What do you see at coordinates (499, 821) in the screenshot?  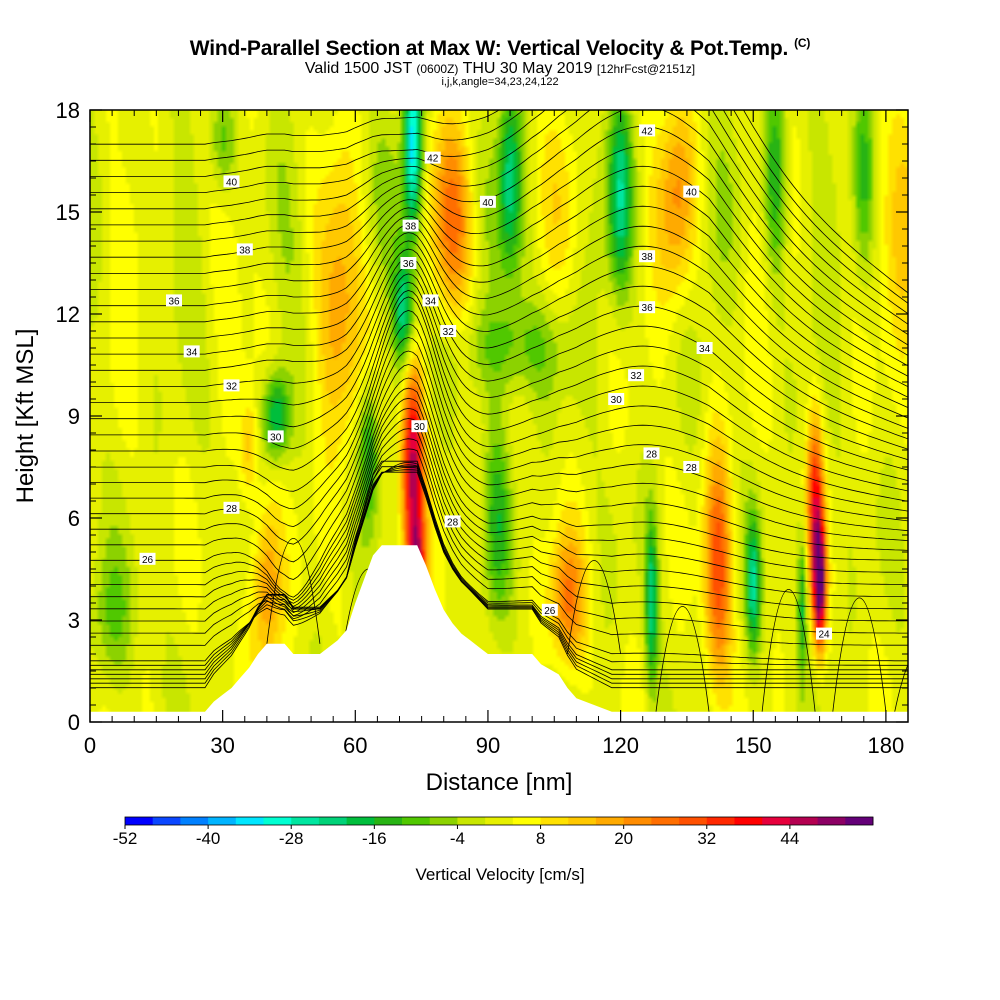 I see `colorbar-frame` at bounding box center [499, 821].